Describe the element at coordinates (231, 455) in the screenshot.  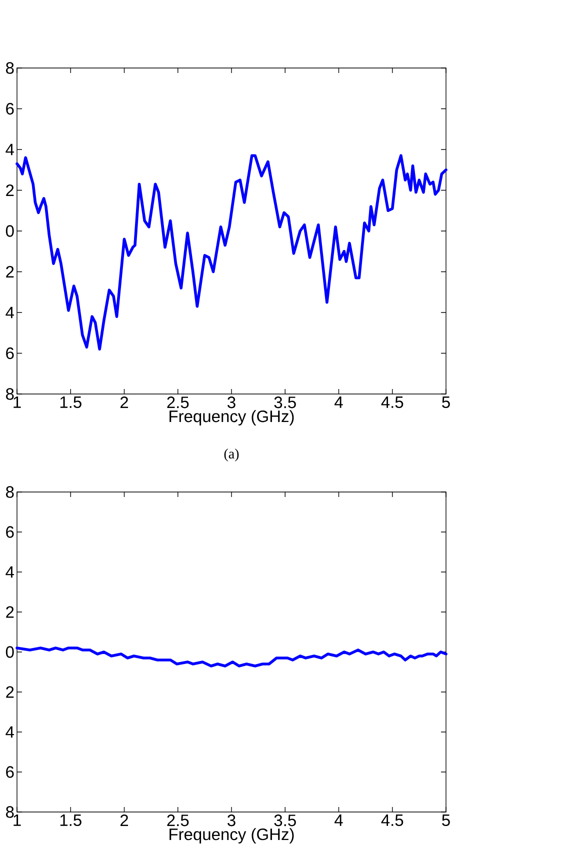
I see `text: (a)` at that location.